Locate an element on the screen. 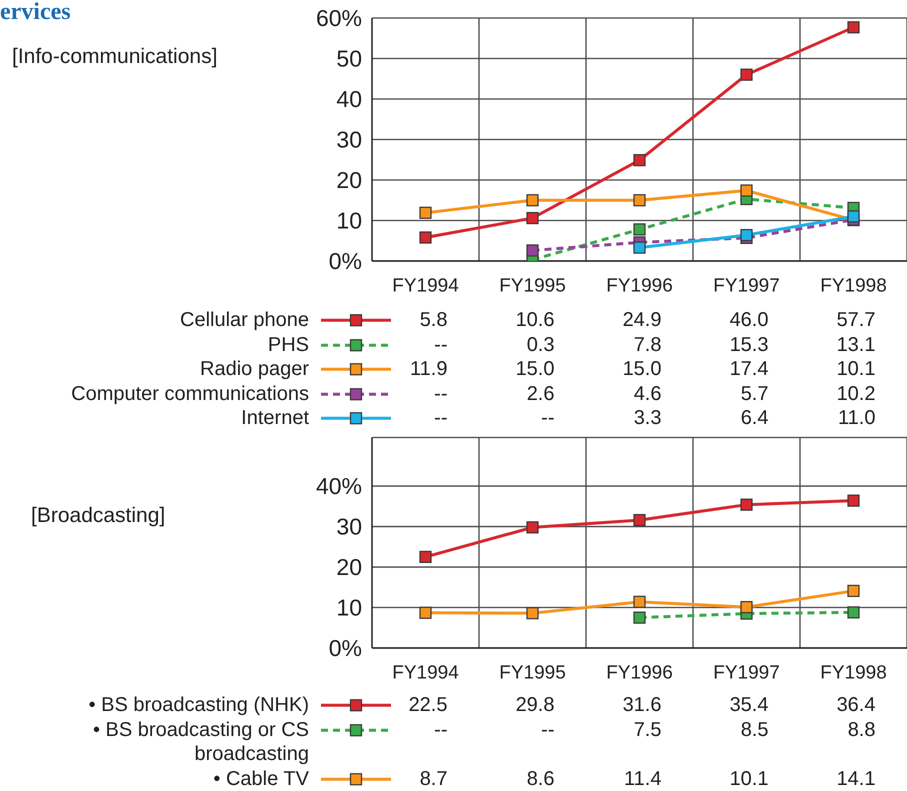  legend-label: Radio pager is located at coordinates (254, 369).